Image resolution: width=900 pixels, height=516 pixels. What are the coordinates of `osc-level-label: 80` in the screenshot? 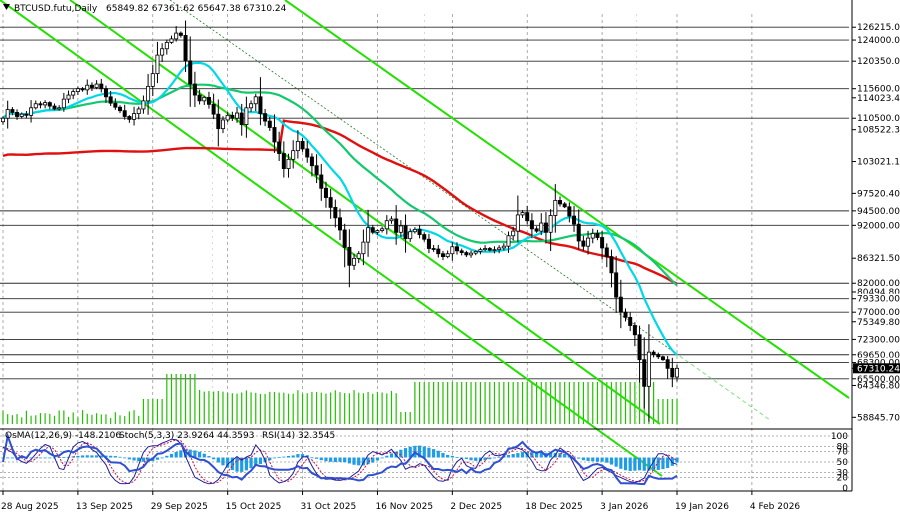 It's located at (843, 447).